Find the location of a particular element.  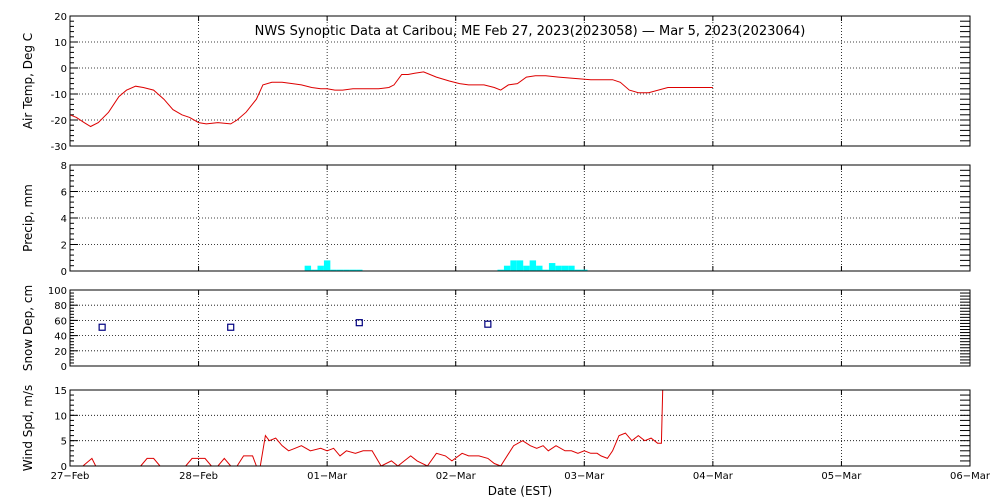

x-tick-label: 27−Feb is located at coordinates (70, 476).